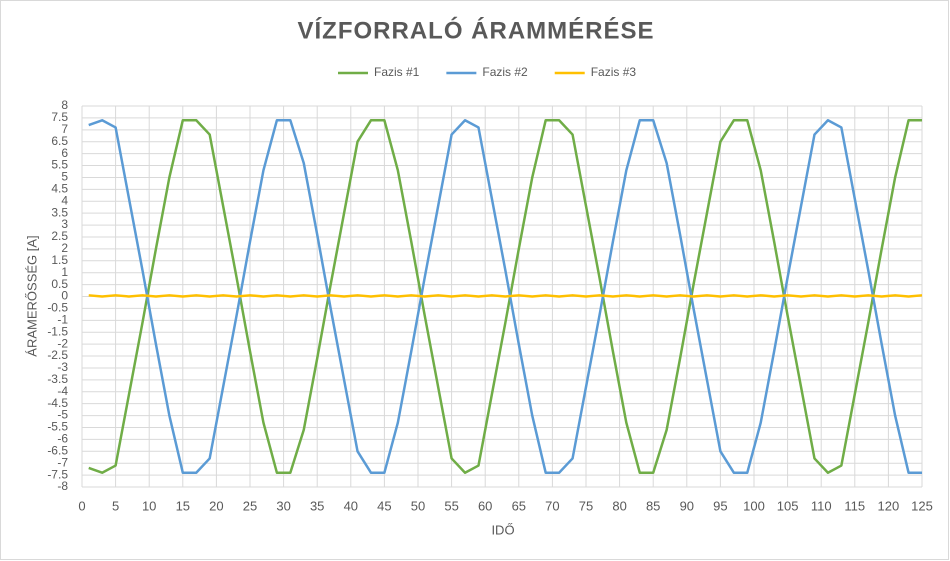 This screenshot has width=950, height=561. Describe the element at coordinates (62, 462) in the screenshot. I see `y-tick-label: -7` at that location.